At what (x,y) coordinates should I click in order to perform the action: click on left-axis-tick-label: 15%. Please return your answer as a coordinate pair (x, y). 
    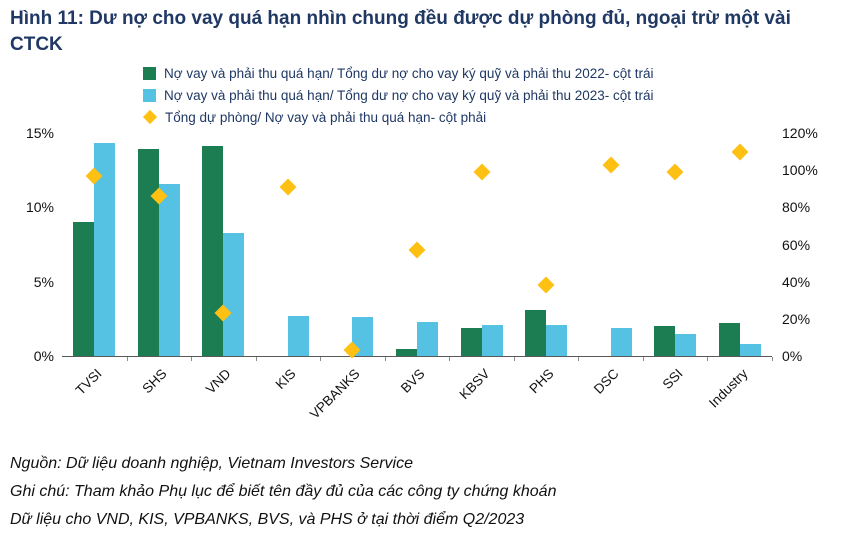
    Looking at the image, I should click on (39, 133).